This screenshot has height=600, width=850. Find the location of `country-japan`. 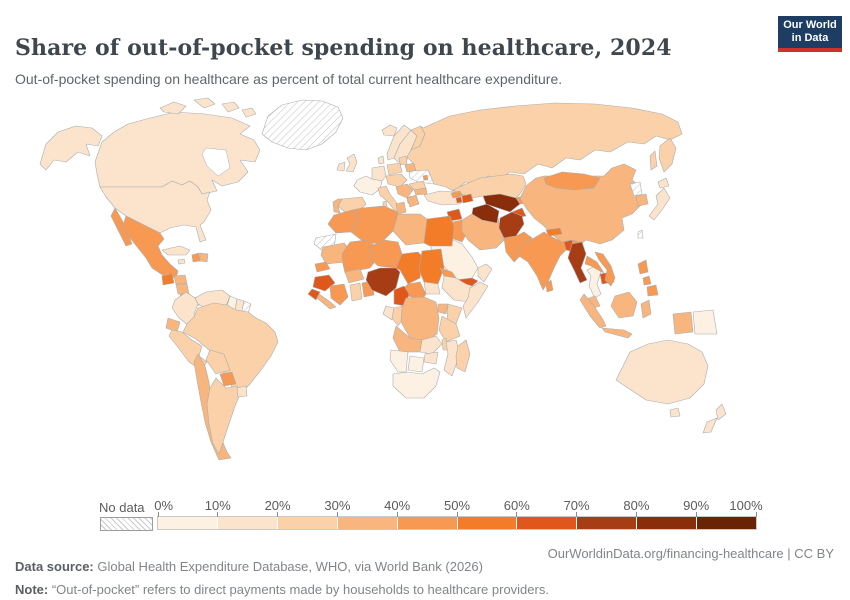

country-japan is located at coordinates (659, 204).